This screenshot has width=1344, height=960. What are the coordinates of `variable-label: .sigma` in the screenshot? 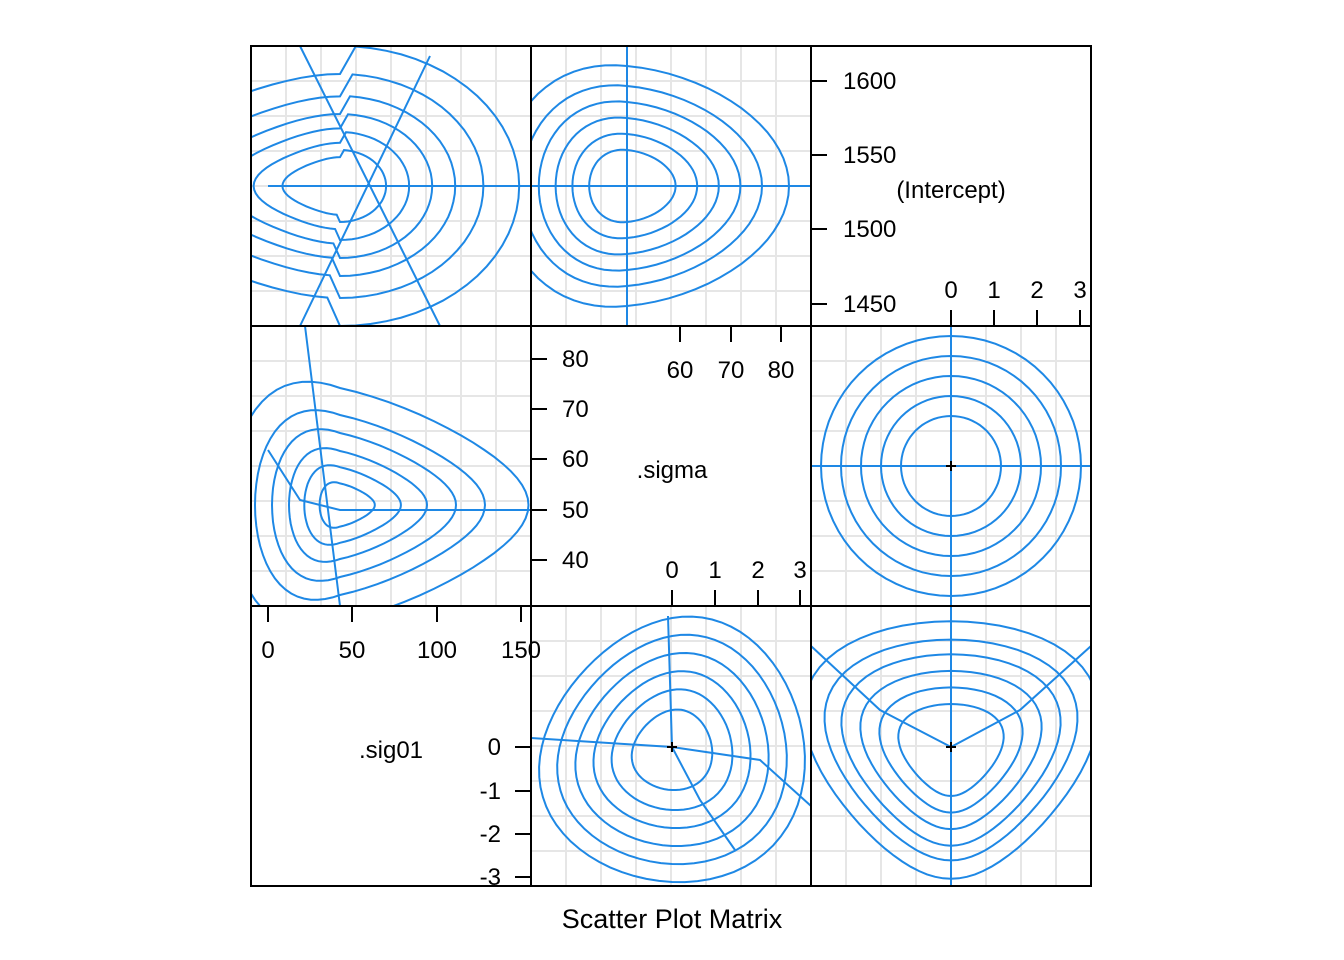 It's located at (672, 470).